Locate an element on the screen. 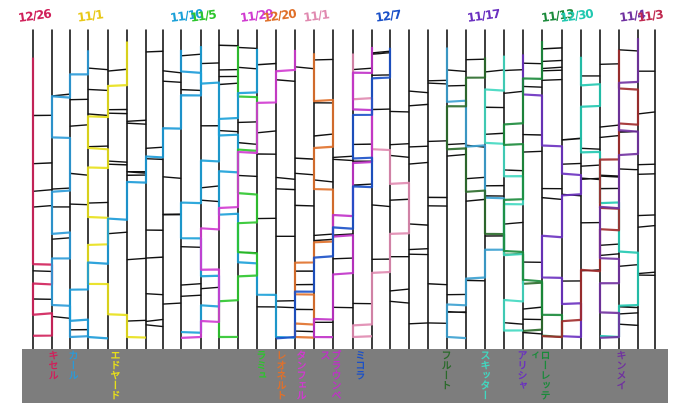 The width and height of the screenshot is (680, 408). name-label: スキッター is located at coordinates (483, 375).